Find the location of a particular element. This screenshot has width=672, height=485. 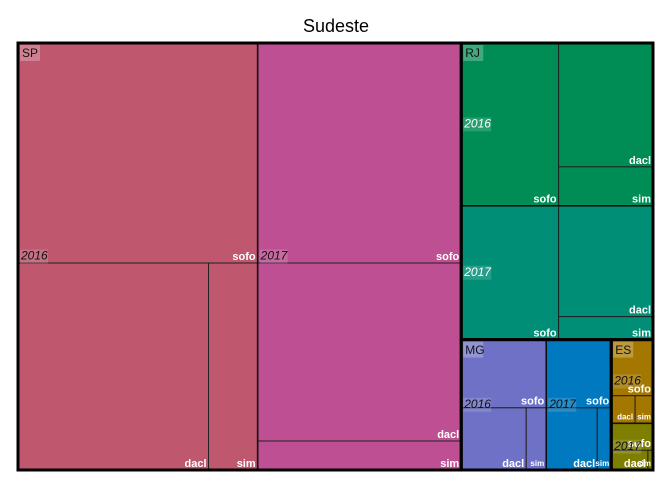

state-label: RJ is located at coordinates (472, 53).